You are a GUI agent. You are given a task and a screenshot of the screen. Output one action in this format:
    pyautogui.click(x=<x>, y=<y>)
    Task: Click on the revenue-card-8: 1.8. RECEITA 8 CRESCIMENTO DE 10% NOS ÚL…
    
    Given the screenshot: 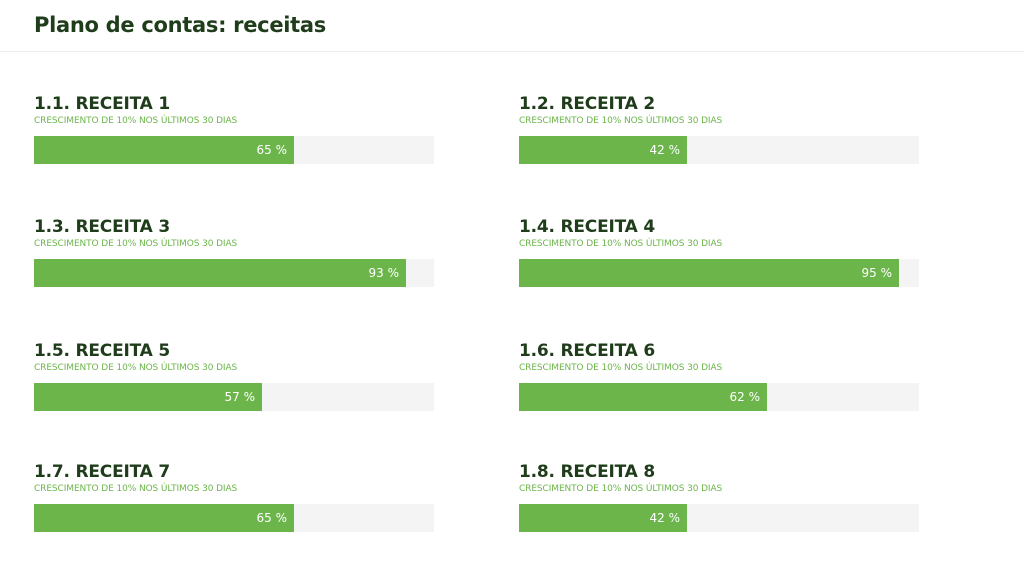 What is the action you would take?
    pyautogui.click(x=719, y=502)
    